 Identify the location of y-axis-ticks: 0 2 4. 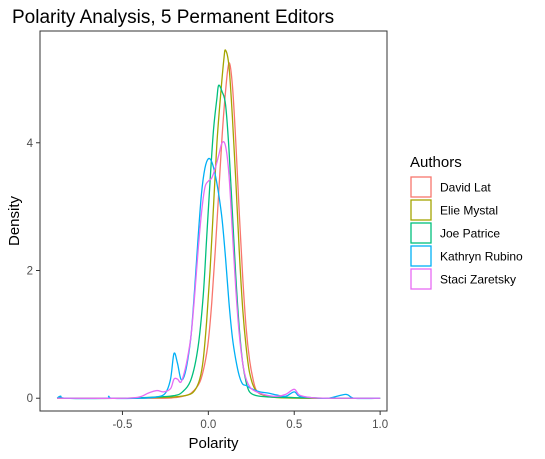
(33, 271).